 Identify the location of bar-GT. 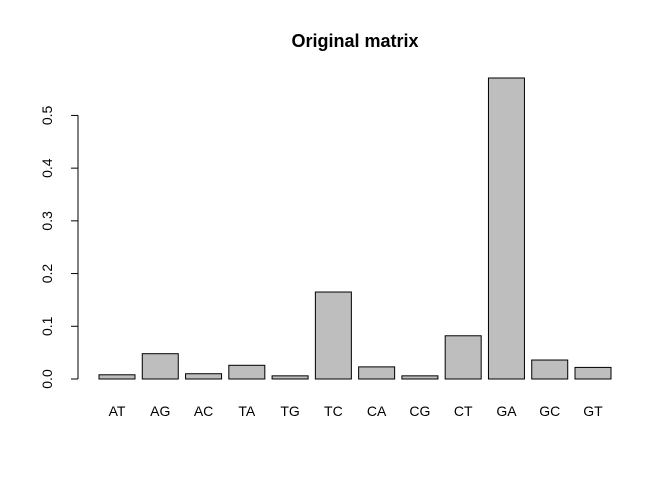
(593, 373).